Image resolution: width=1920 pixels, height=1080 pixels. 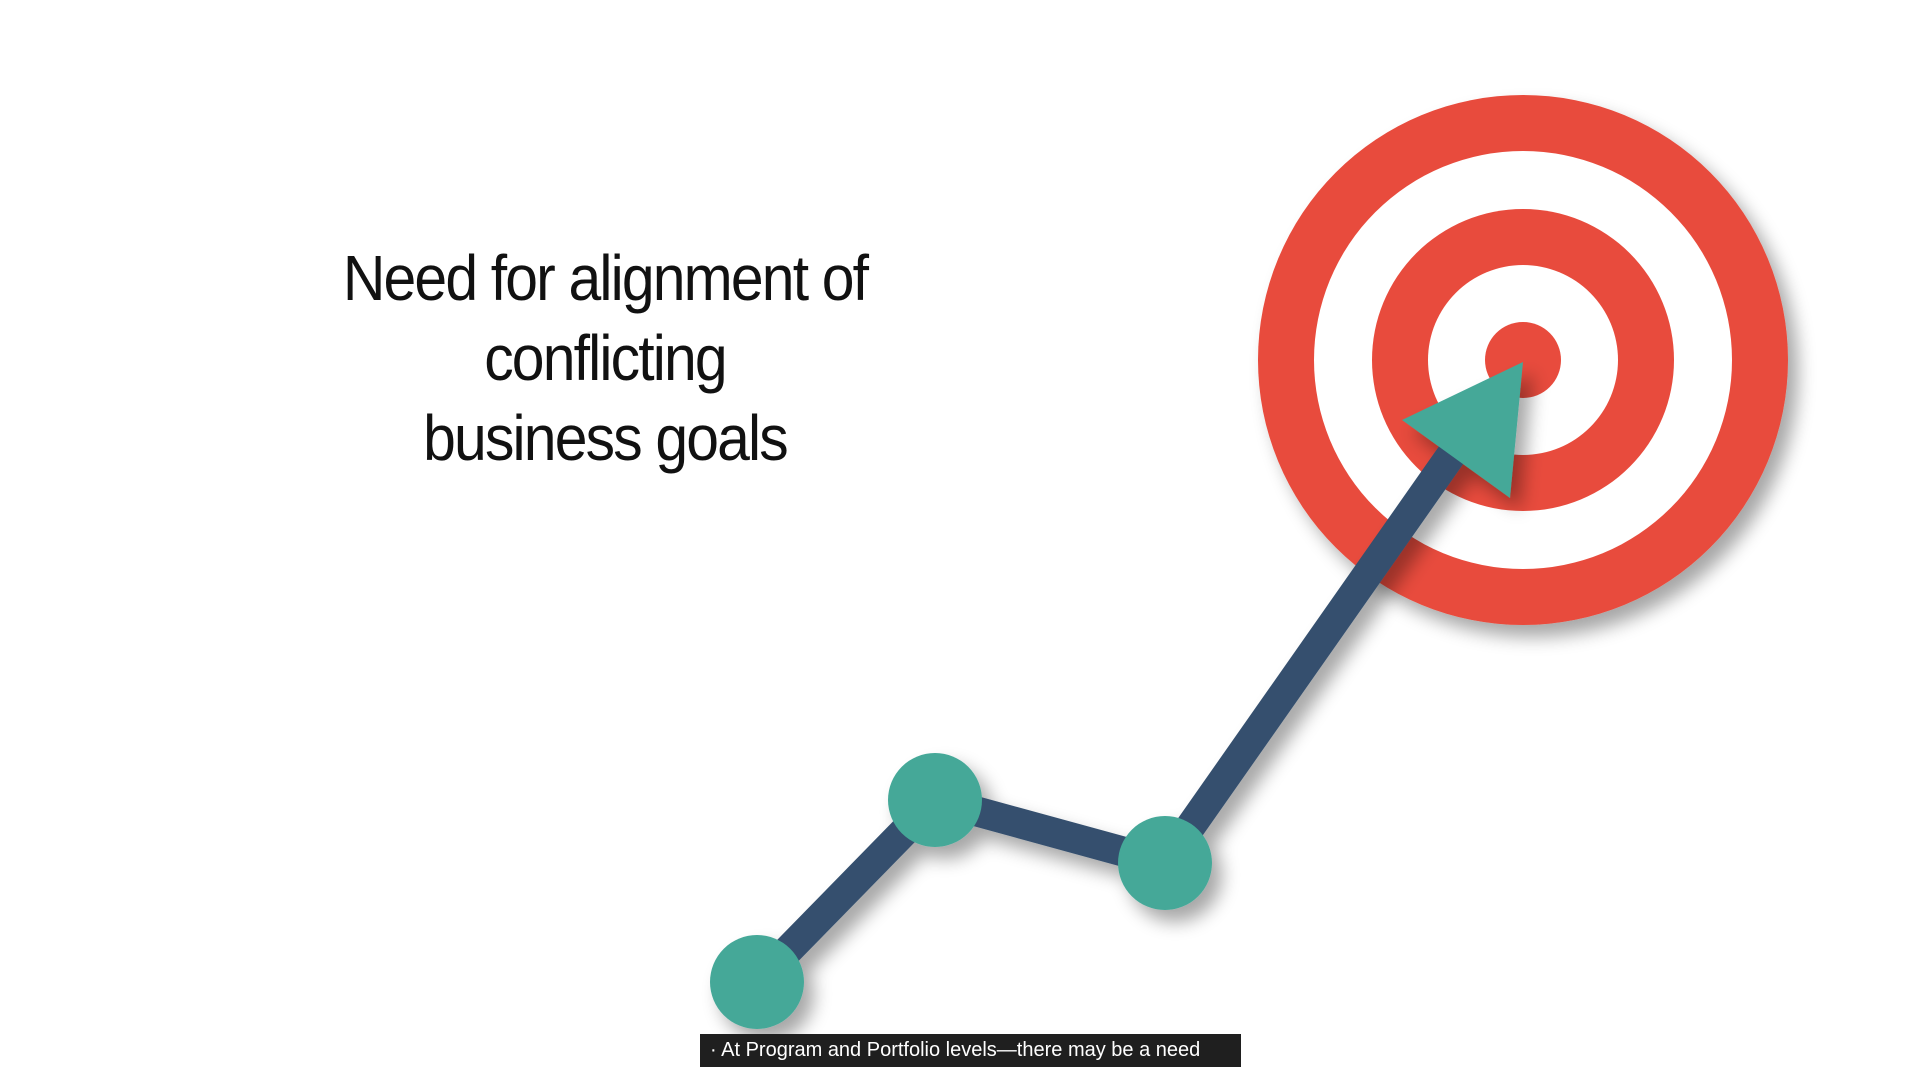 What do you see at coordinates (1462, 430) in the screenshot?
I see `arrow-head-icon` at bounding box center [1462, 430].